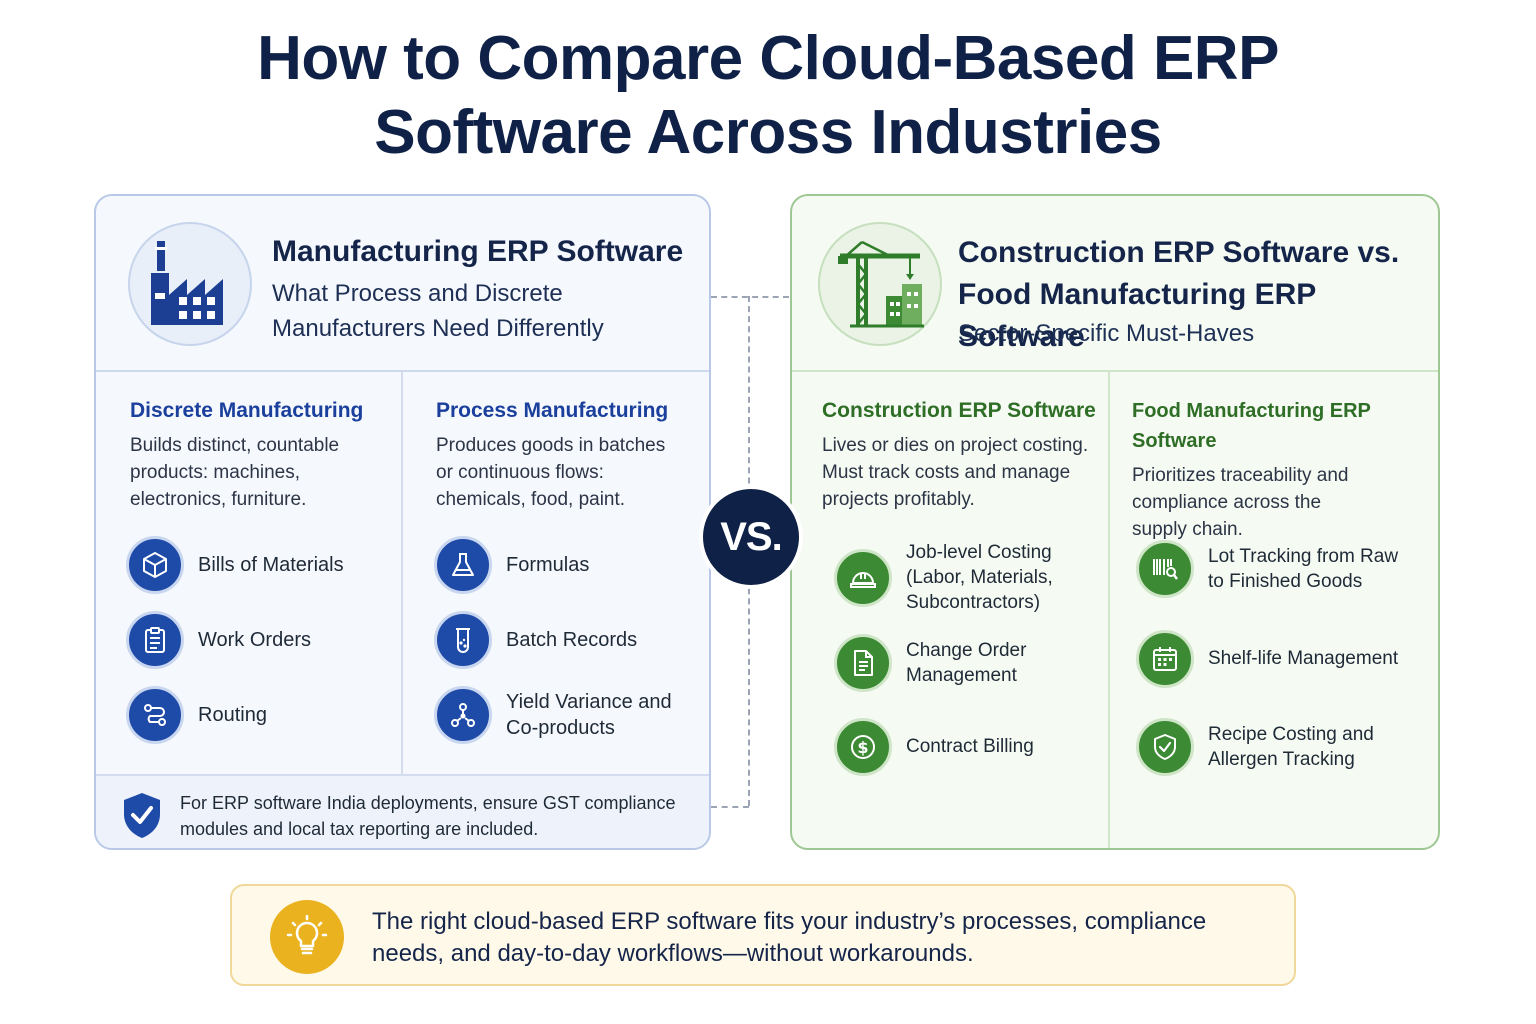 The image size is (1536, 1024). I want to click on feature-label: Formulas, so click(548, 565).